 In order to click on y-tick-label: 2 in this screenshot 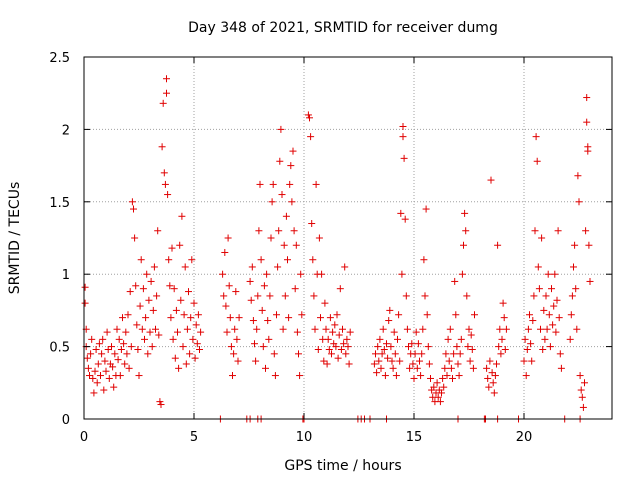, I will do `click(66, 130)`.